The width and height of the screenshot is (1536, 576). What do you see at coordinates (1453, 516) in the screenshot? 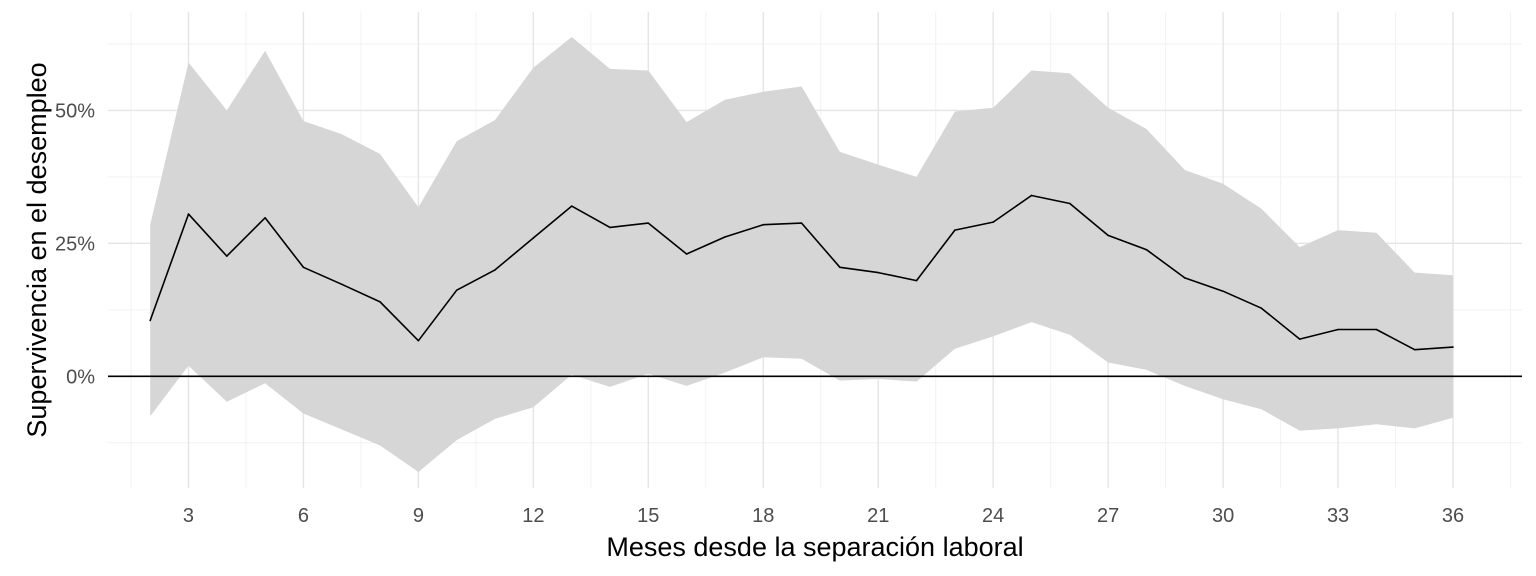
I see `x-tick-label: 36` at bounding box center [1453, 516].